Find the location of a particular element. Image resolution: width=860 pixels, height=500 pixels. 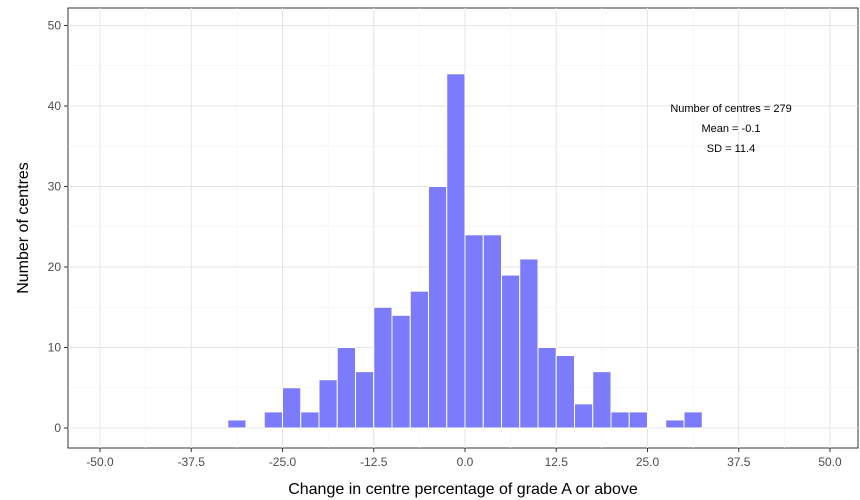

y-axis-title: Number of centres is located at coordinates (23, 228).